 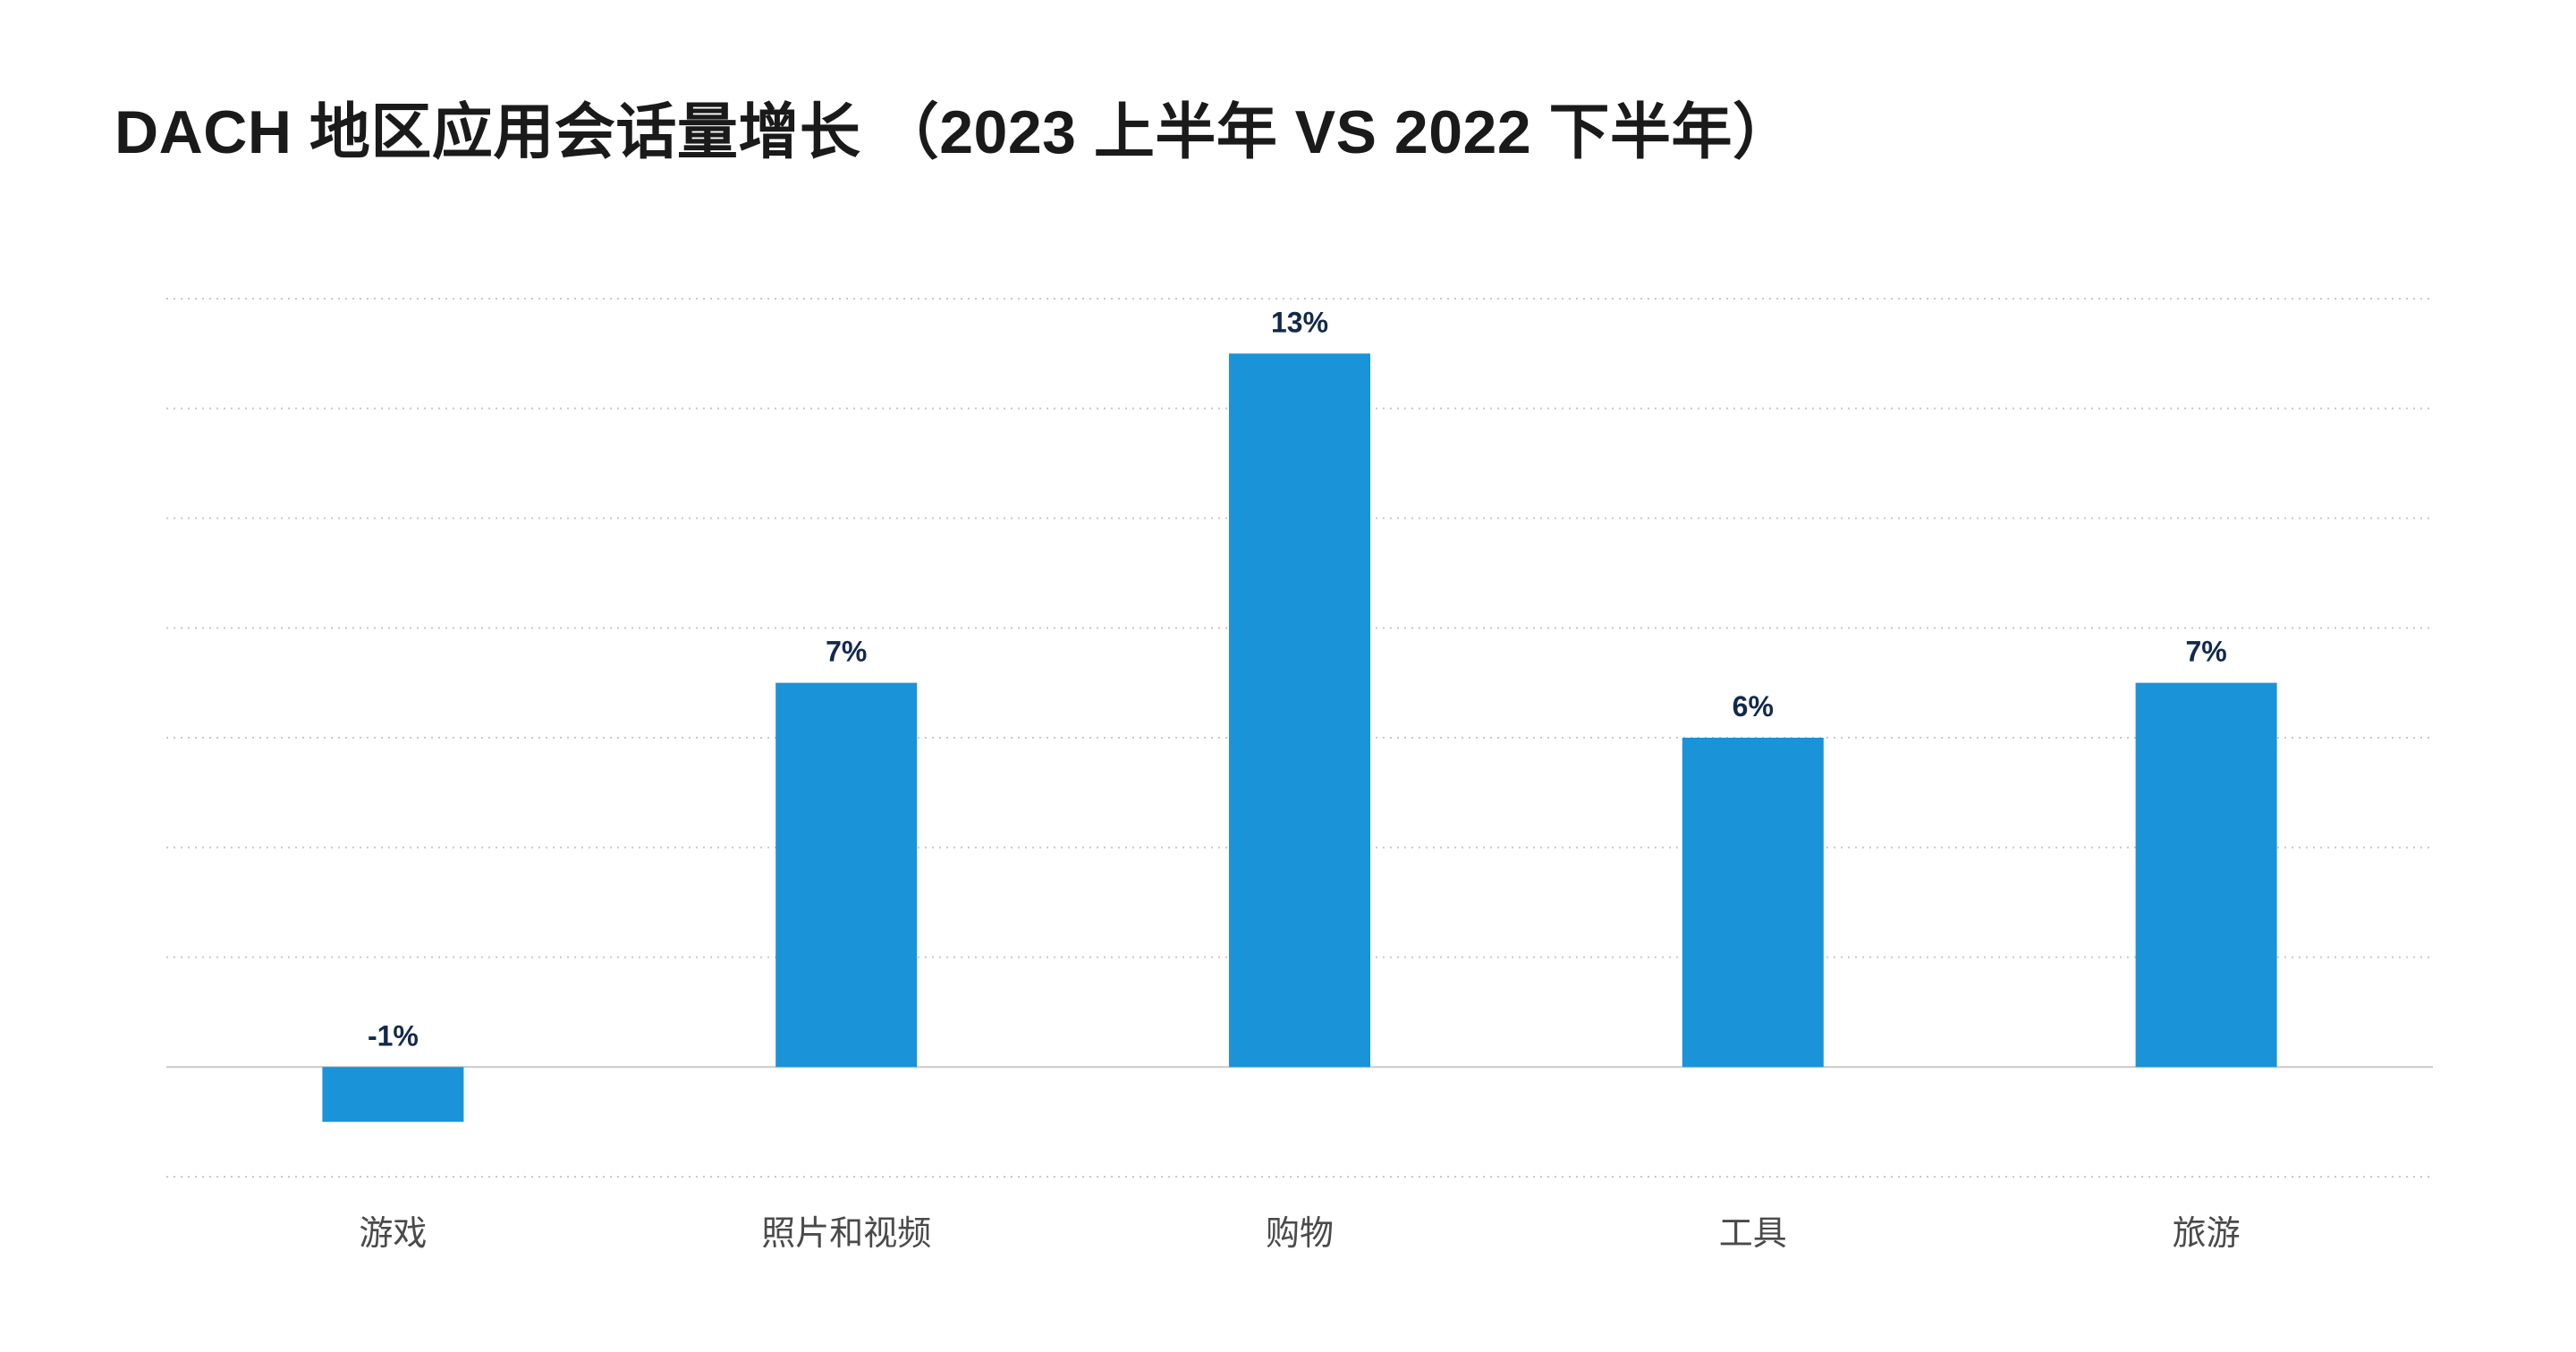 I want to click on chart-title: DACH 地区应用会话量增长 （2023 上半年 VS 2022 下半年）, so click(x=954, y=132).